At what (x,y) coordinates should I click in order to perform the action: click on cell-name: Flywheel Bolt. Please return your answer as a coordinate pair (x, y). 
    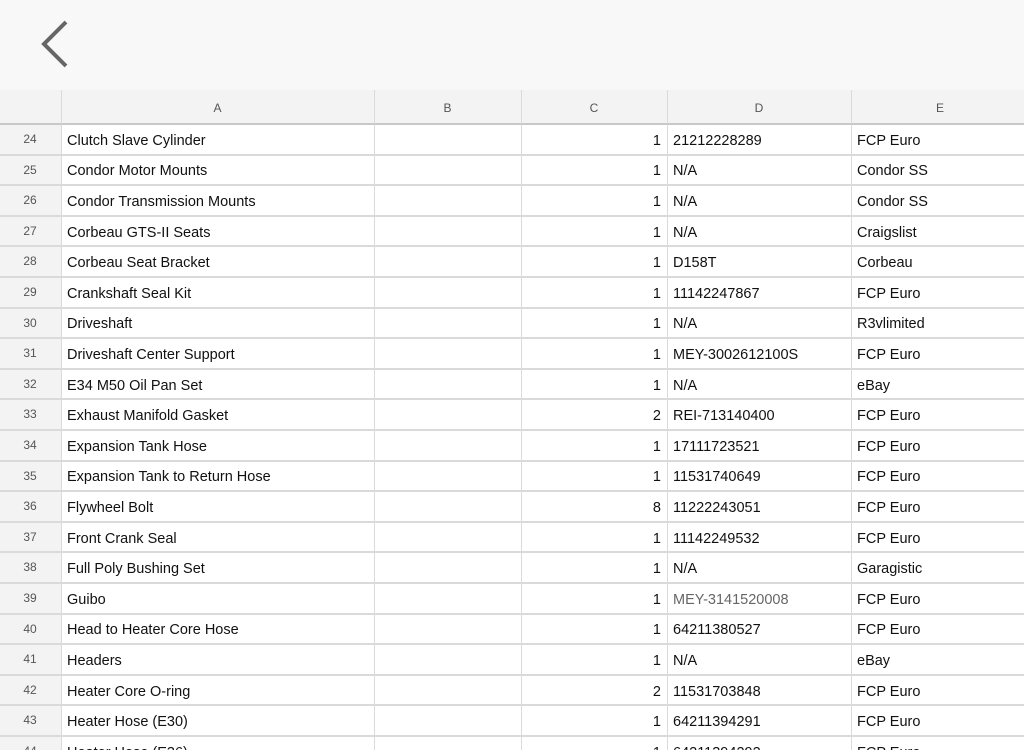
    Looking at the image, I should click on (218, 507).